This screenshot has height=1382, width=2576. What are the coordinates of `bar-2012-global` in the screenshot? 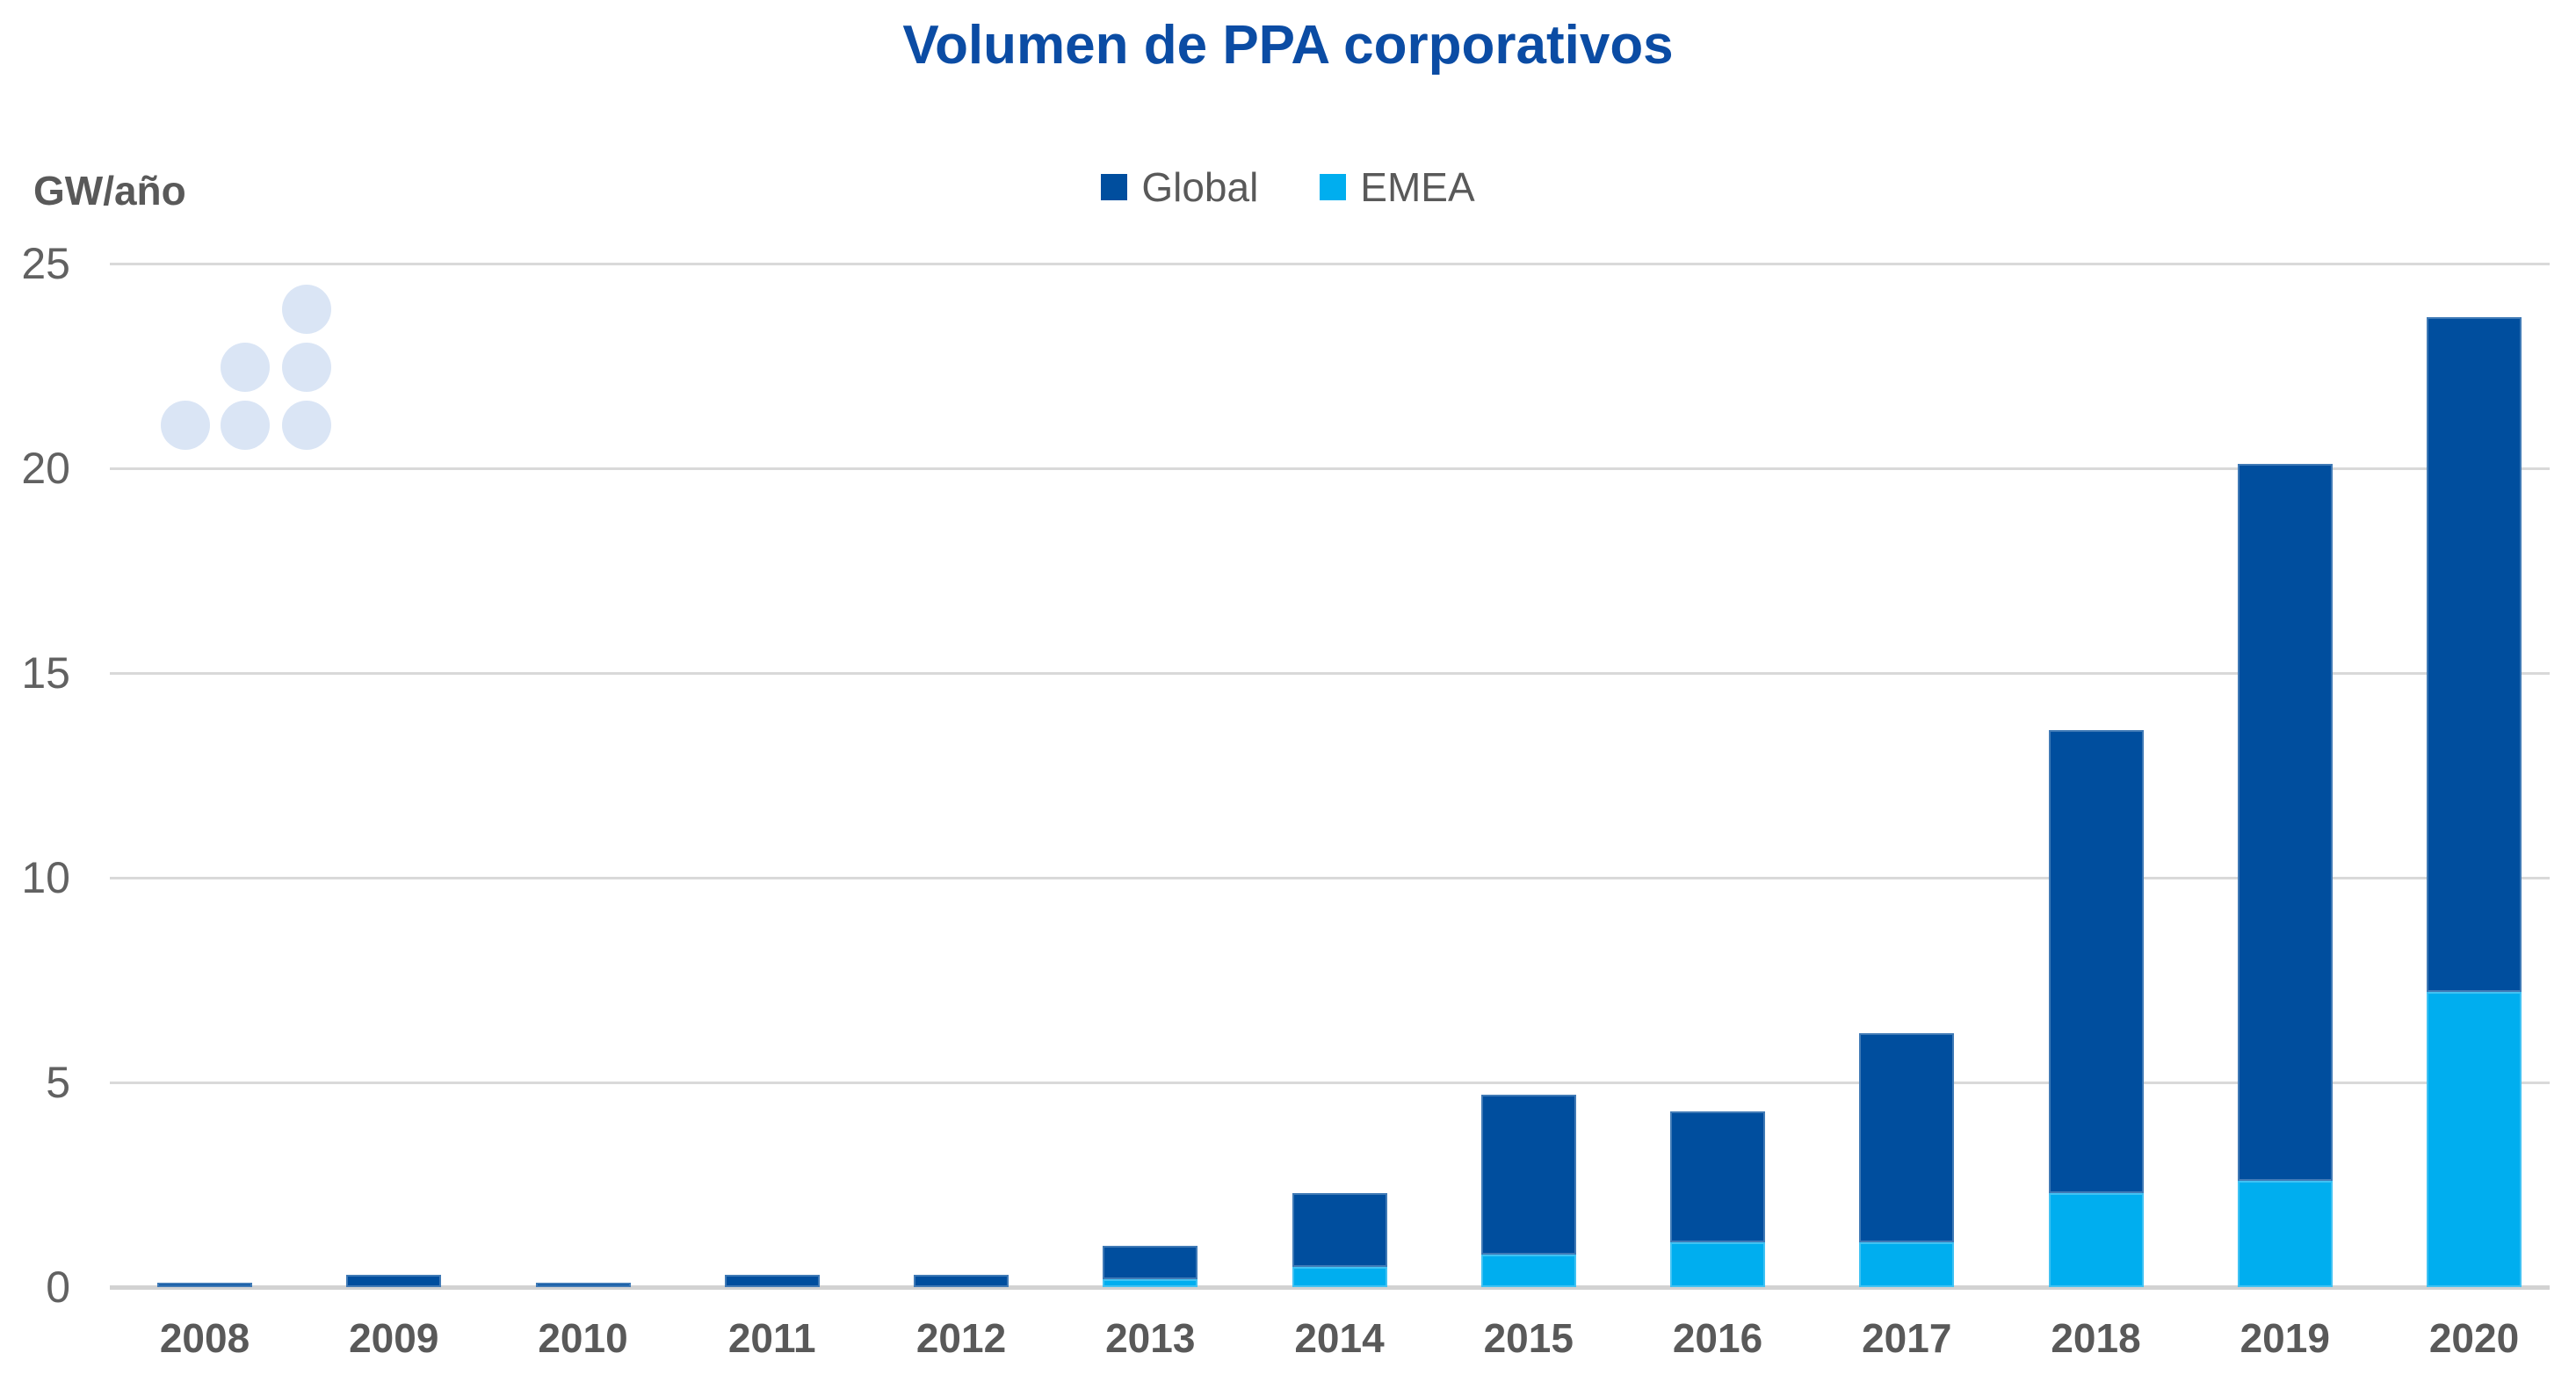 It's located at (961, 1281).